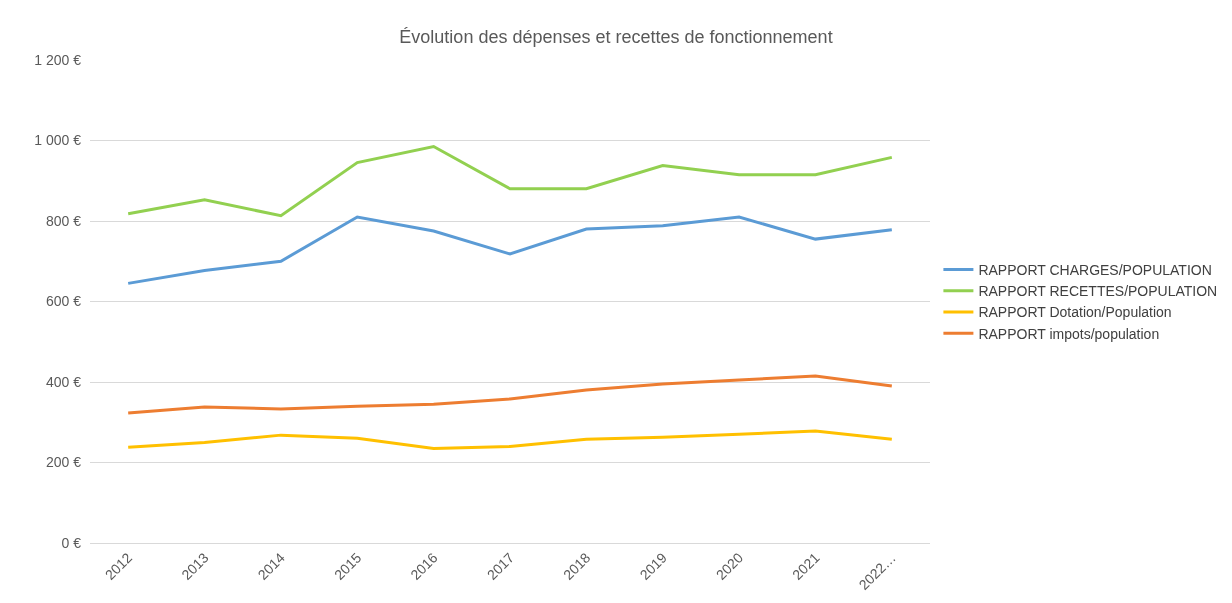 The height and width of the screenshot is (603, 1232). What do you see at coordinates (63, 301) in the screenshot?
I see `y-tick-label: 600 €` at bounding box center [63, 301].